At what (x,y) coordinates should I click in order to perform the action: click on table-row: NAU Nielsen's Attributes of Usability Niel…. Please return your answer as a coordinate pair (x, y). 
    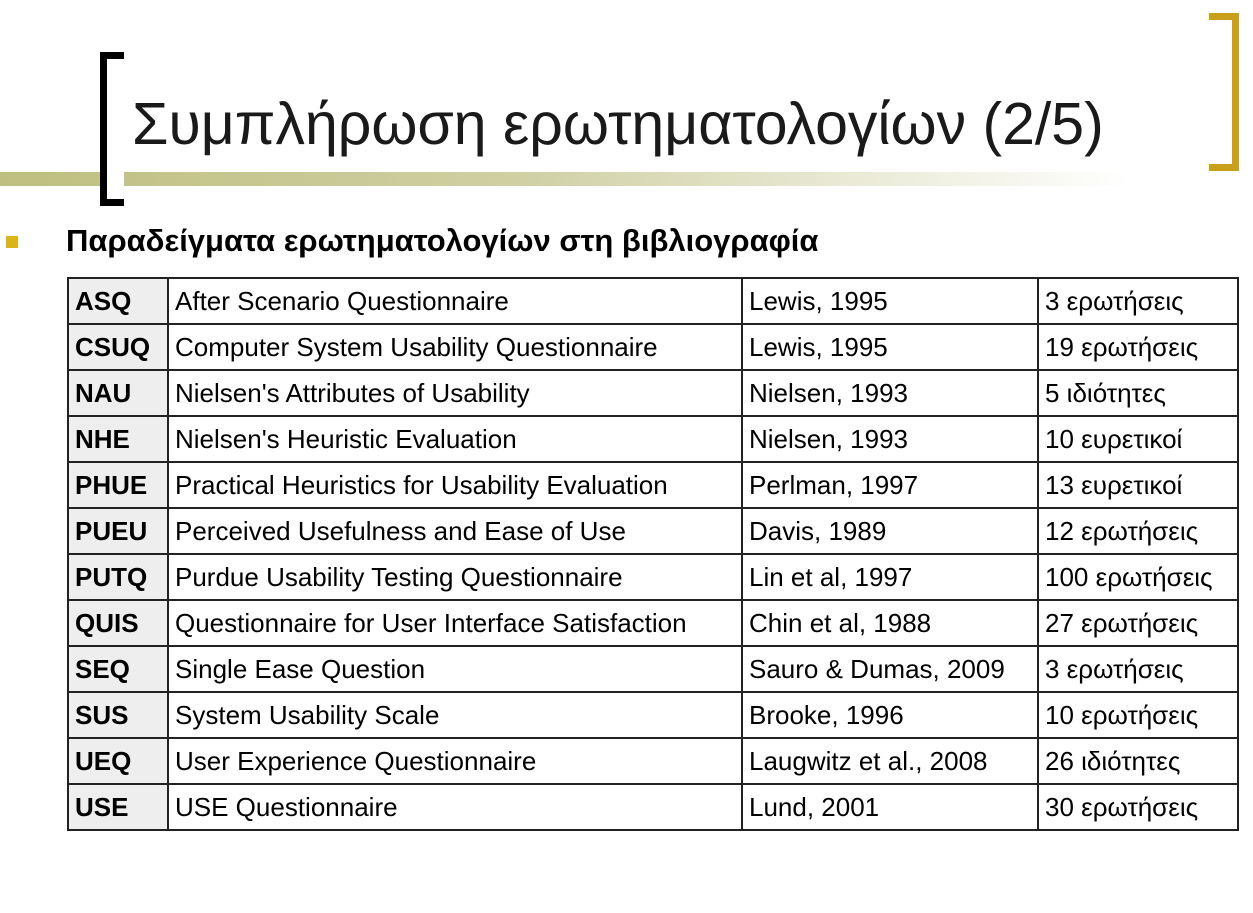
    Looking at the image, I should click on (653, 393).